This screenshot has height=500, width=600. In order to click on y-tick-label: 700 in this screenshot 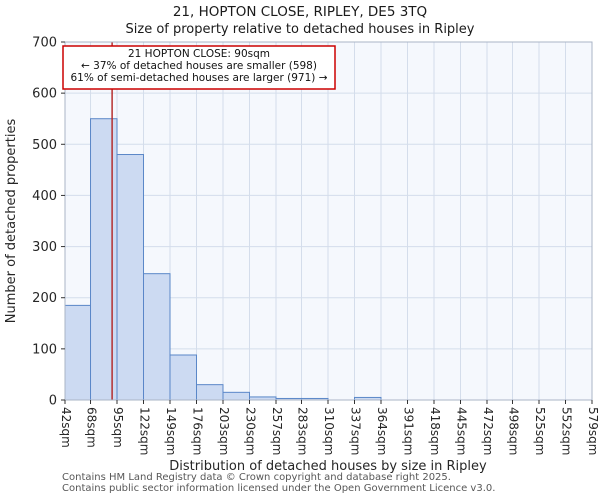, I will do `click(44, 43)`.